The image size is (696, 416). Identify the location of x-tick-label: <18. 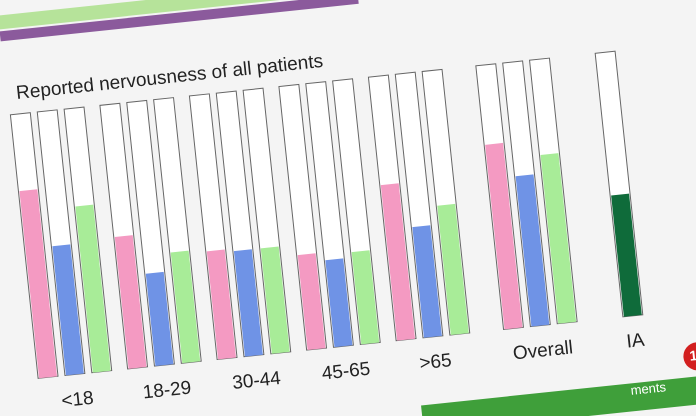
(77, 400).